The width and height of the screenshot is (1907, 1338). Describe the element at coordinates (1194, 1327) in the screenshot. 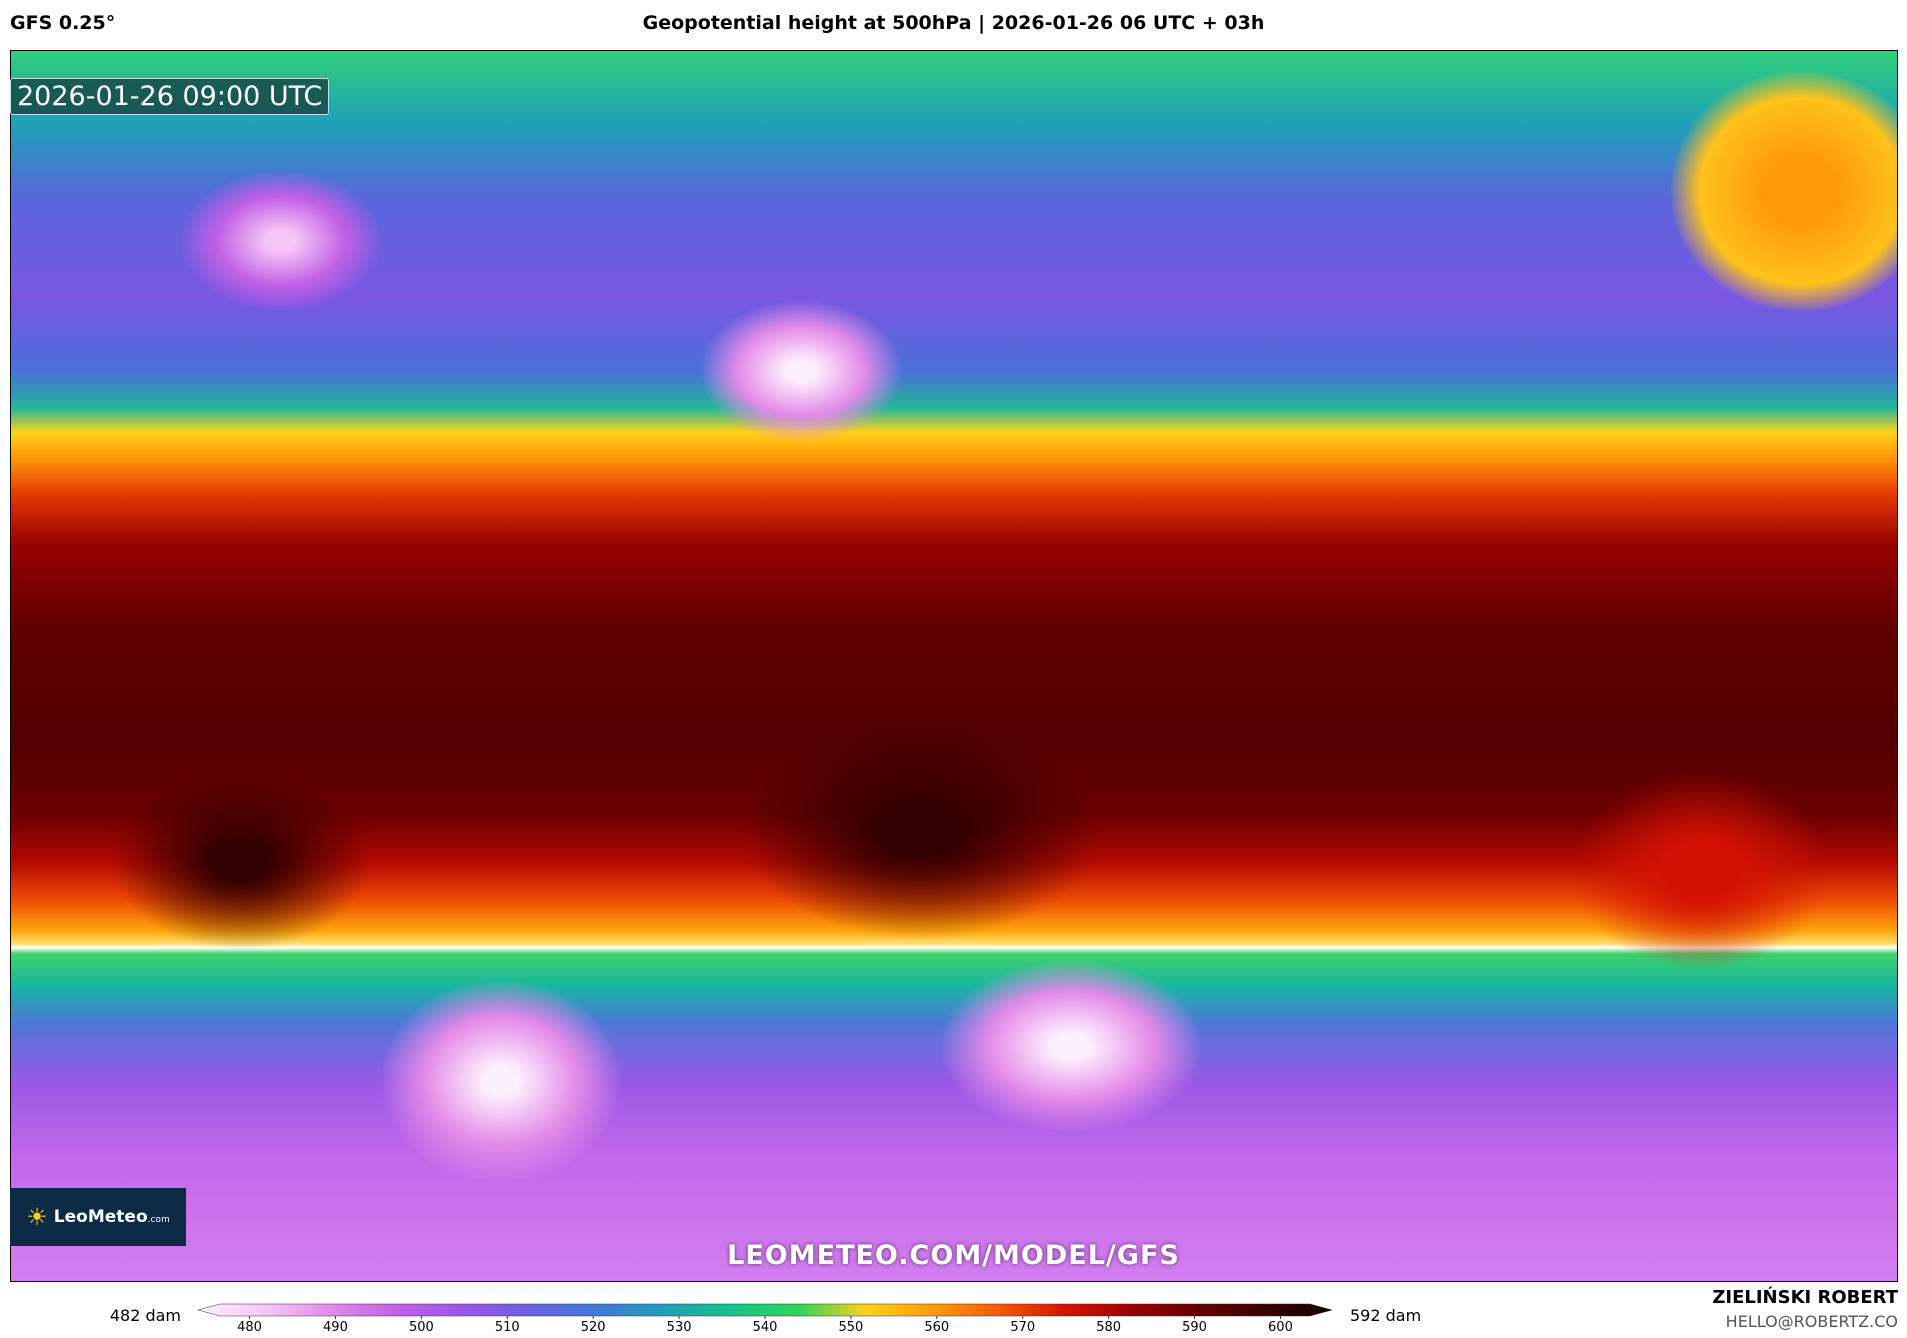

I see `colorbar-tick-label: 590` at that location.